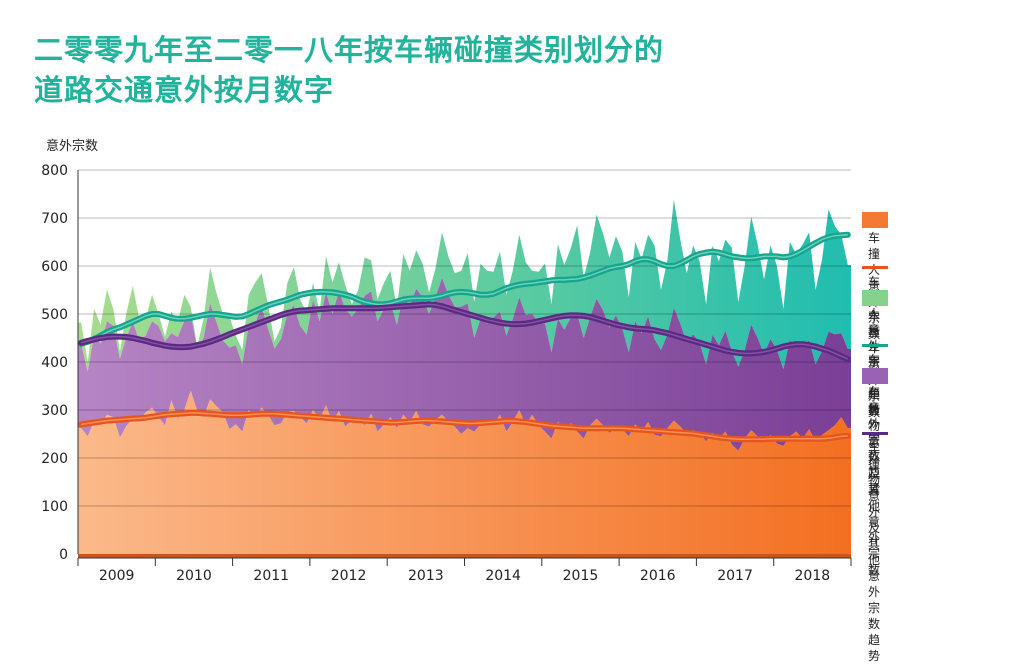 The image size is (1026, 664). I want to click on y-tick-label: 700, so click(54, 219).